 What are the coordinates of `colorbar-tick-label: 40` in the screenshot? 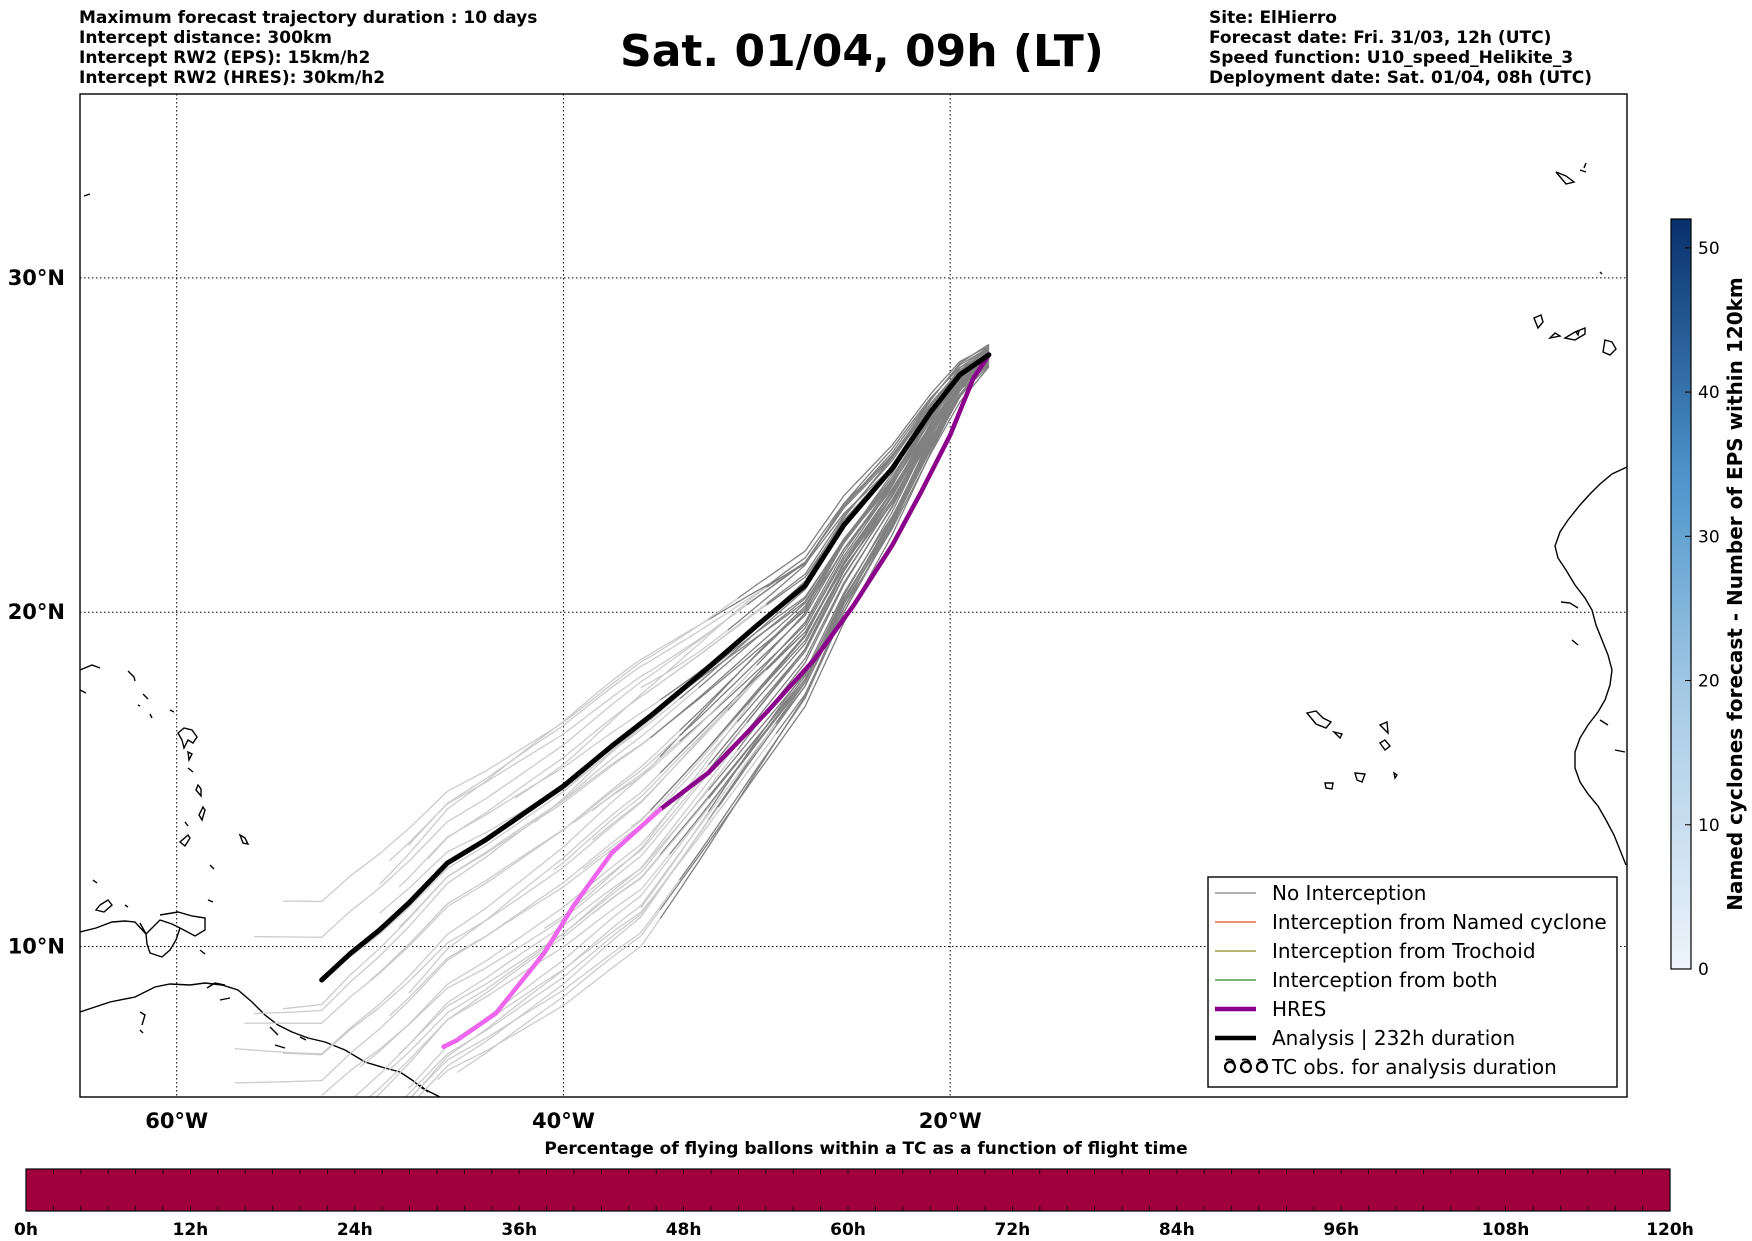 It's located at (1709, 393).